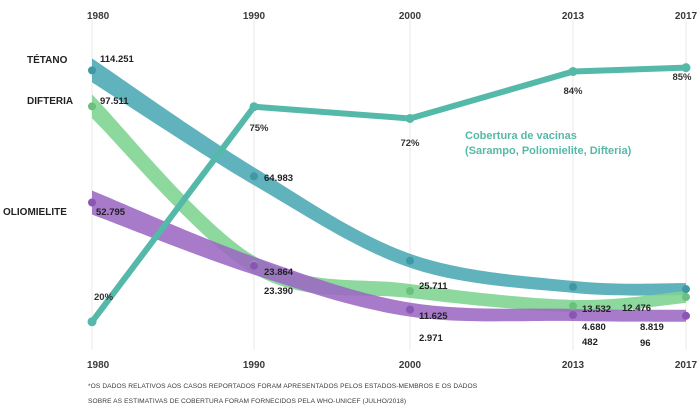  Describe the element at coordinates (686, 16) in the screenshot. I see `x-tick-top-2017: 2017` at that location.